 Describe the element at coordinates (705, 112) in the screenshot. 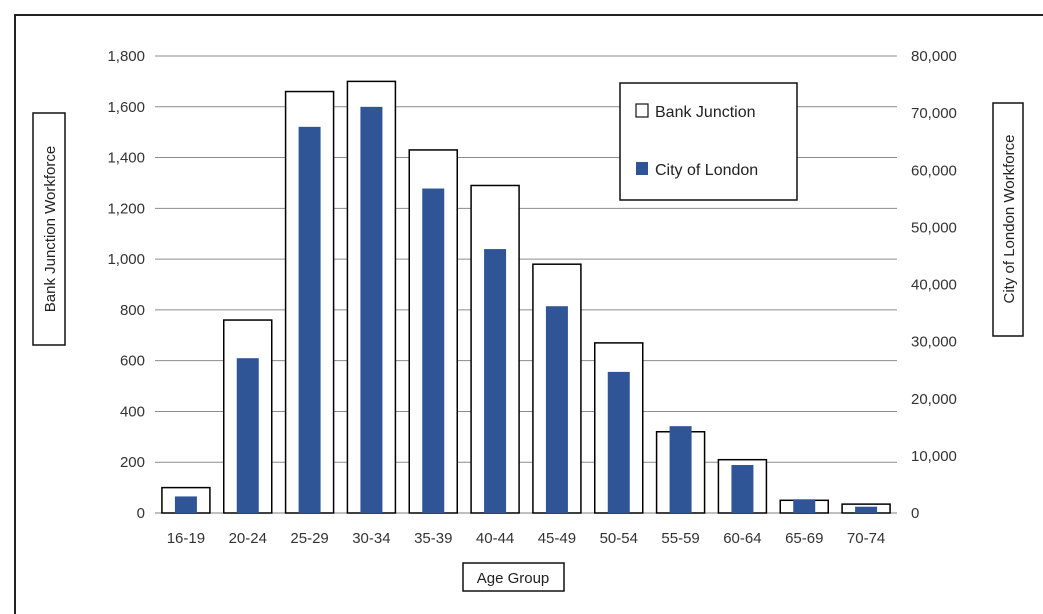

I see `legend-label-bank-junction: Bank Junction` at that location.